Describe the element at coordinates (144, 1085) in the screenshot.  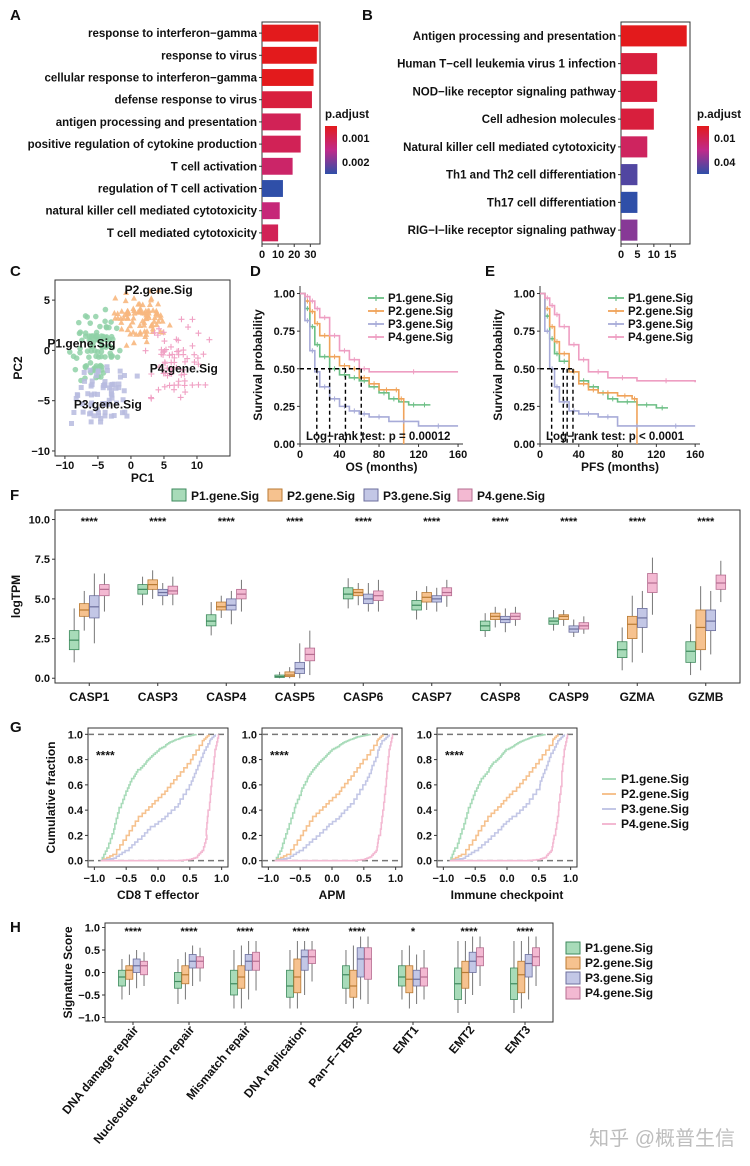
I see `category-label: Nucleotide excision repair` at that location.